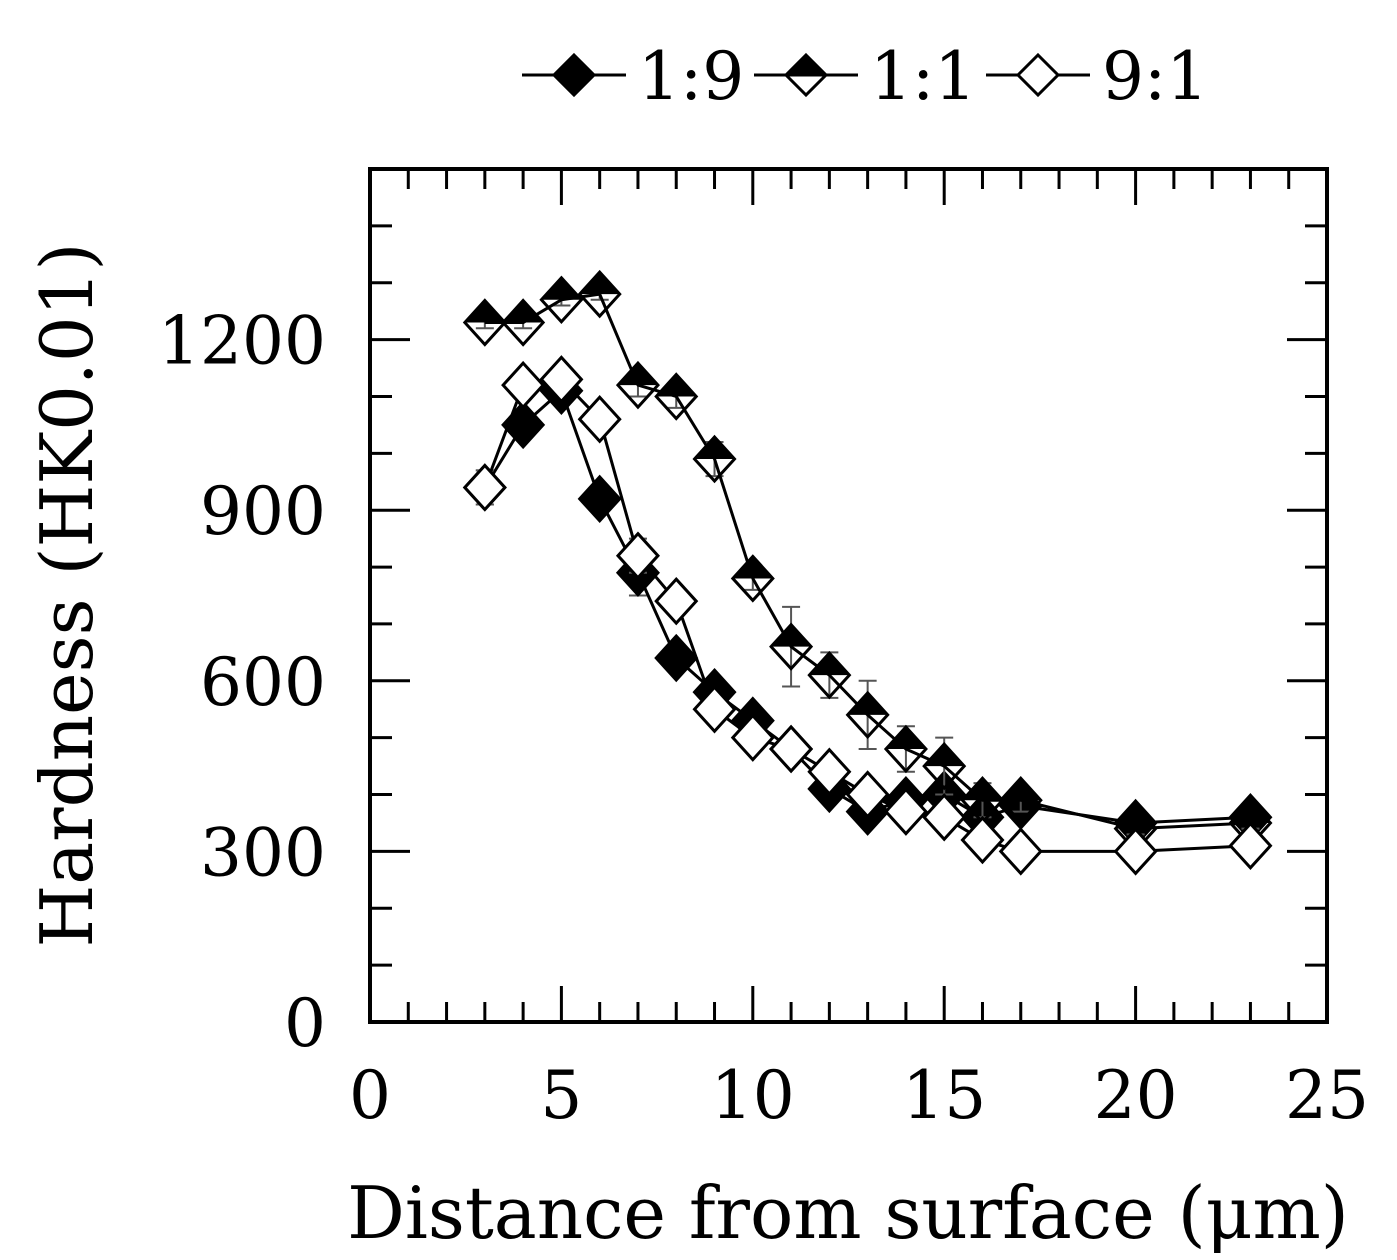 This screenshot has height=1260, width=1397. I want to click on x-tick-label: 10, so click(753, 1095).